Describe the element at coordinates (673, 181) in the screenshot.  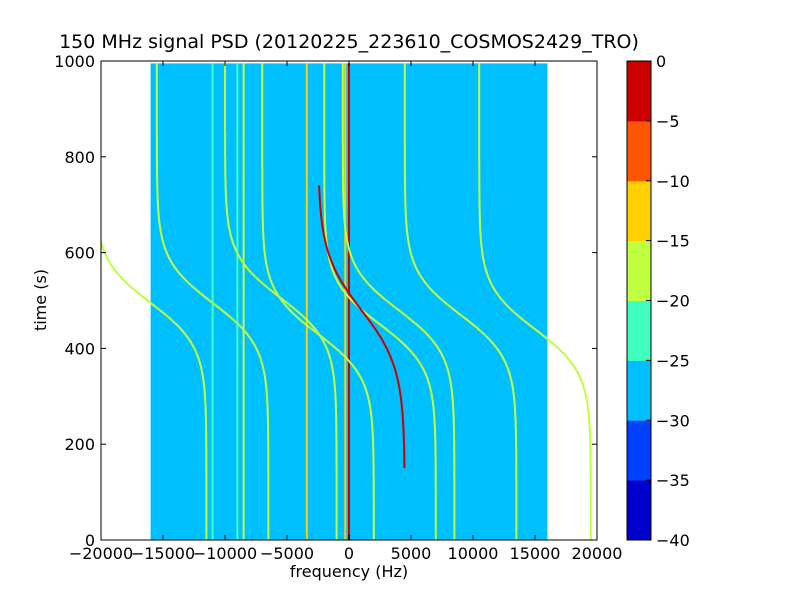
I see `colorbar-tick-label: −10` at that location.